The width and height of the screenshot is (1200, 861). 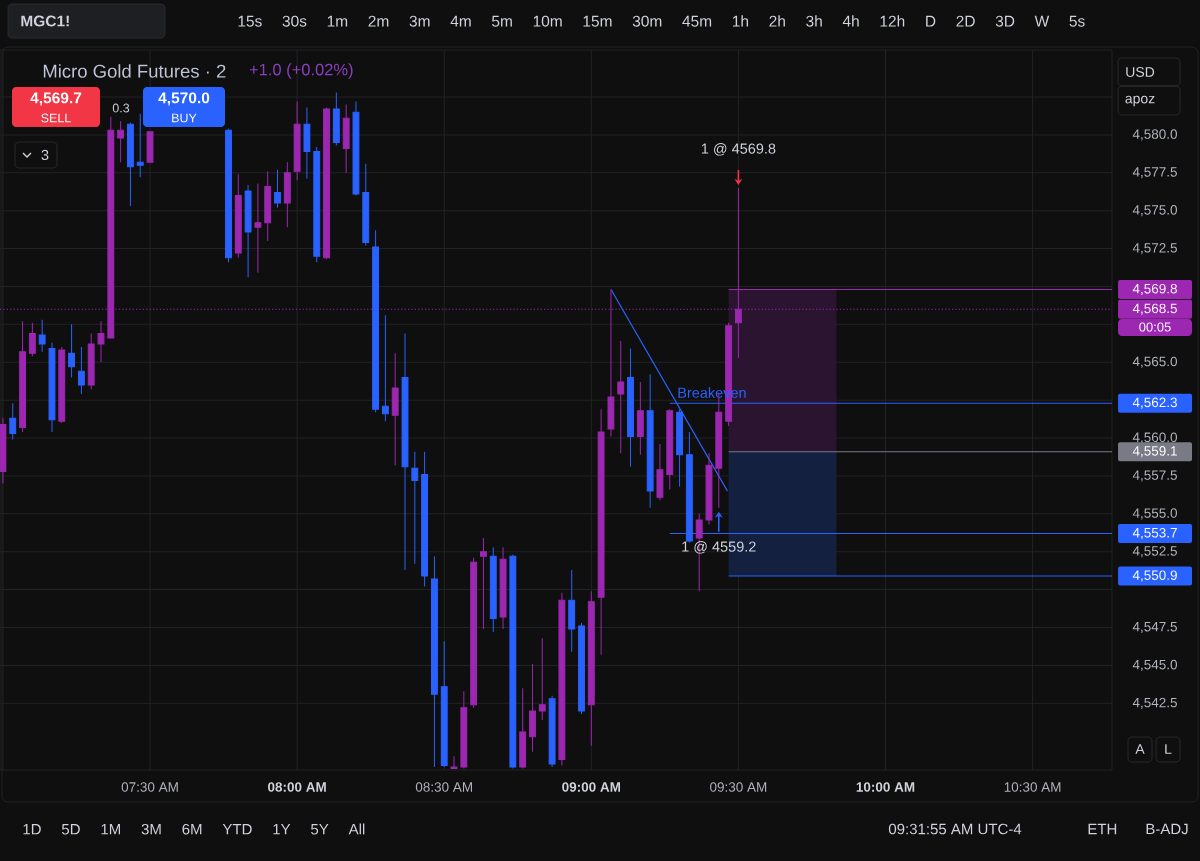 I want to click on ref-line-label: 4,550.9, so click(x=1154, y=576).